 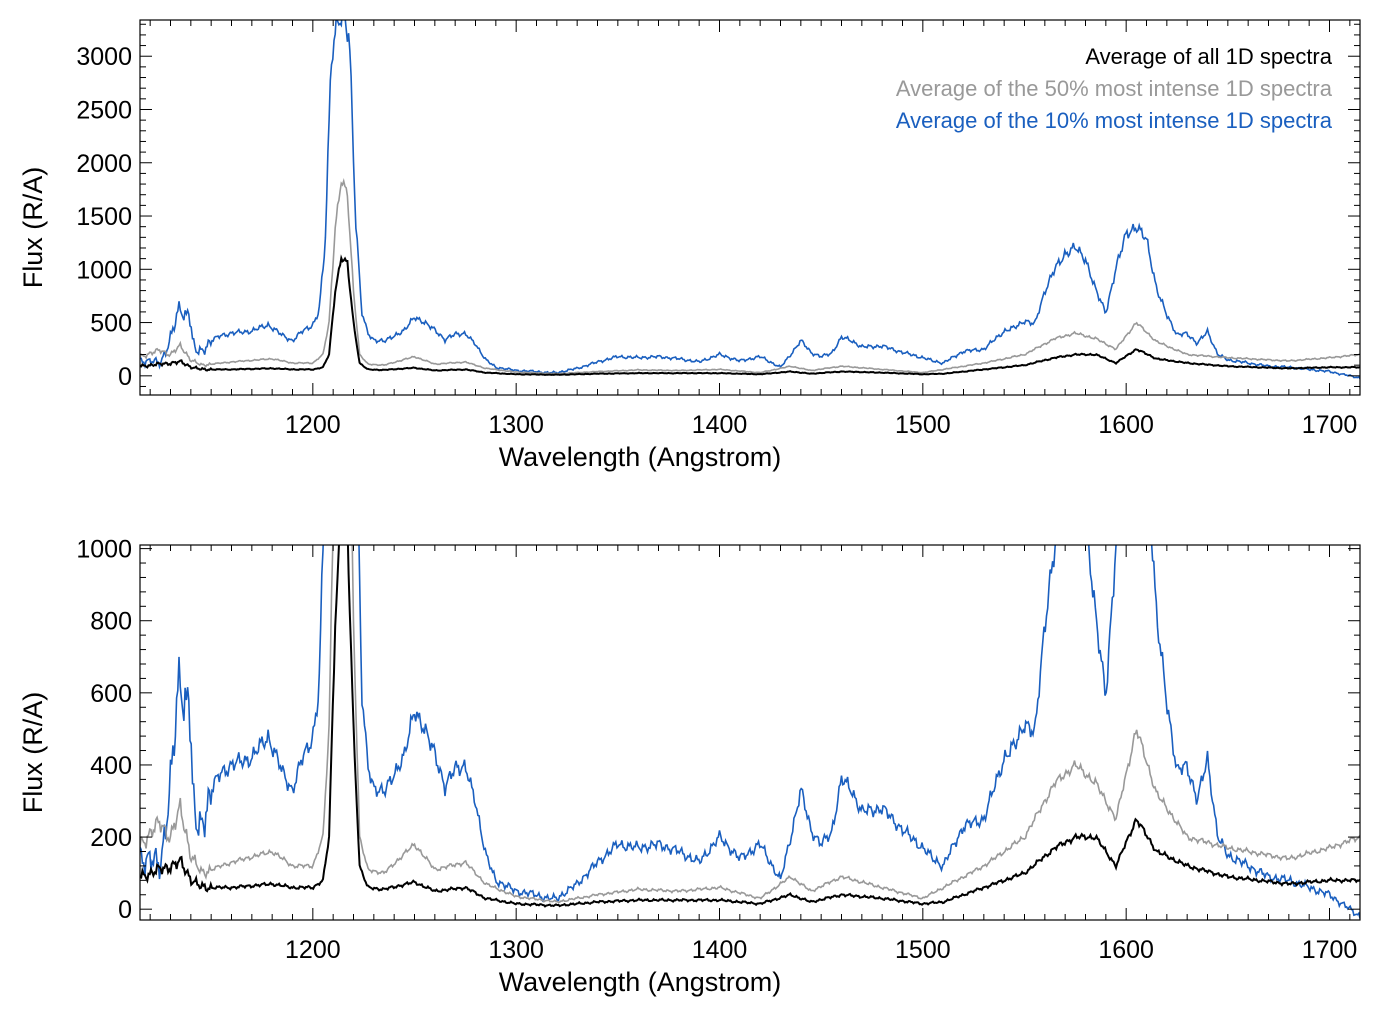 I want to click on bottom-ytick-label: 800, so click(x=111, y=622).